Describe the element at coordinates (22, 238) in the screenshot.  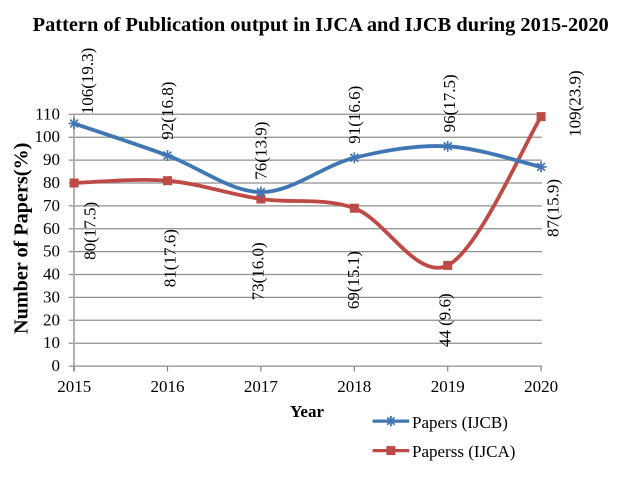
I see `svg-text: Number of Papers(%)` at that location.